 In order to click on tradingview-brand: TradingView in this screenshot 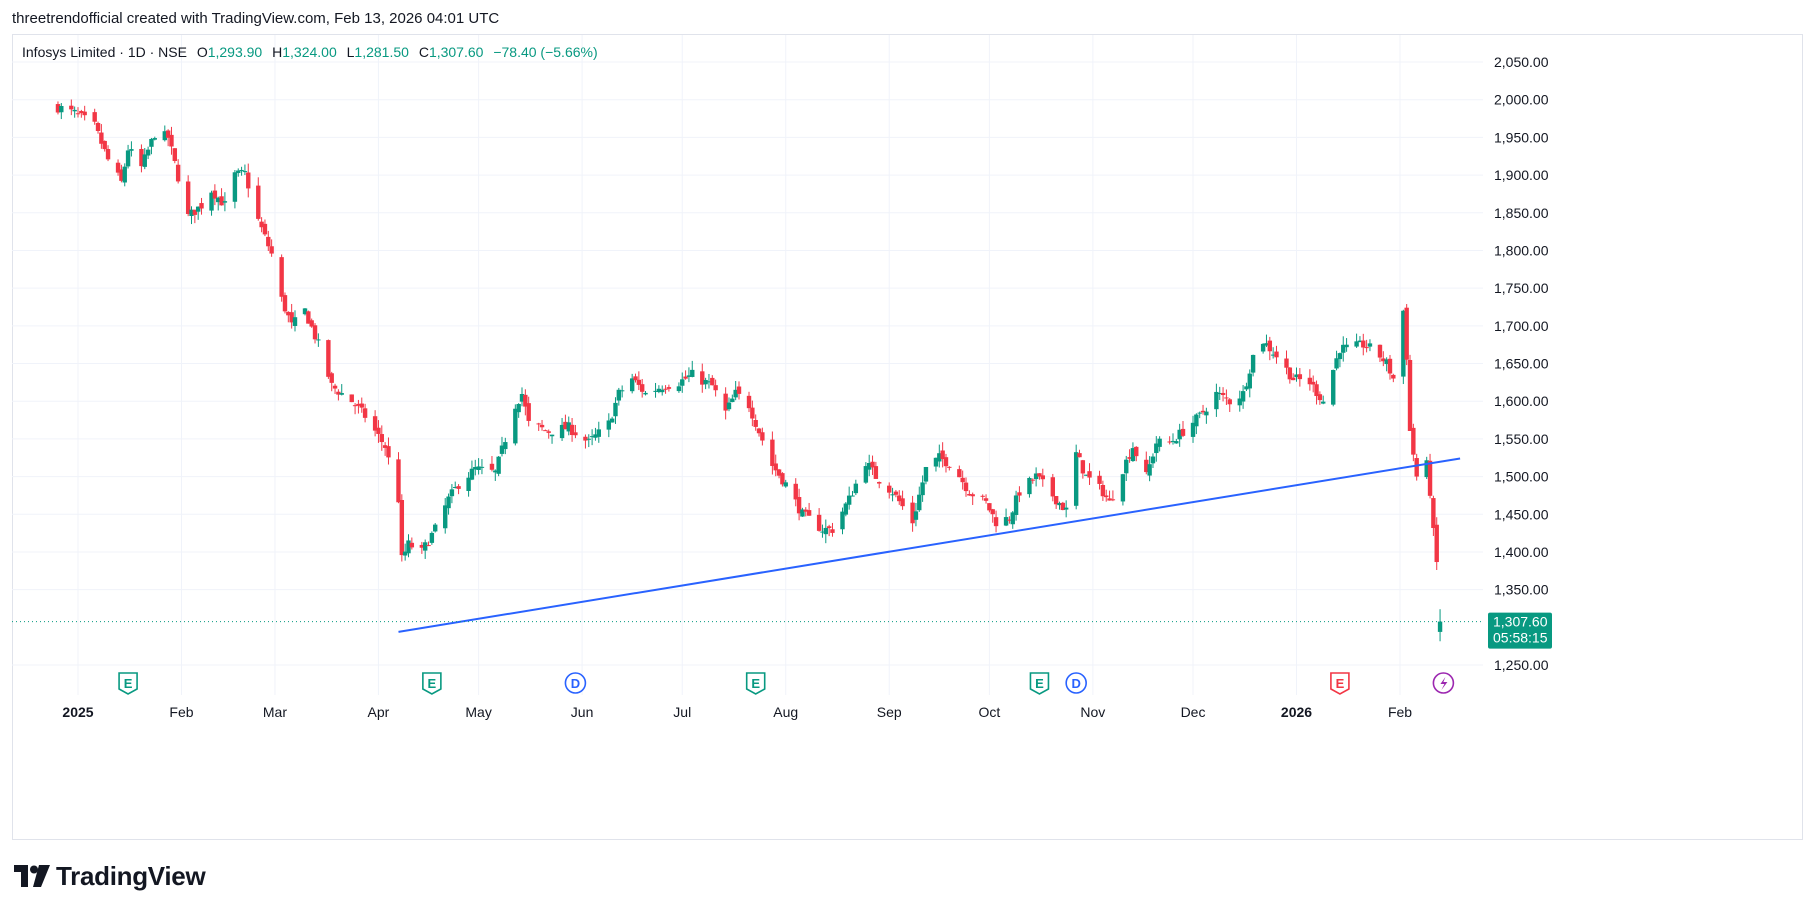, I will do `click(110, 876)`.